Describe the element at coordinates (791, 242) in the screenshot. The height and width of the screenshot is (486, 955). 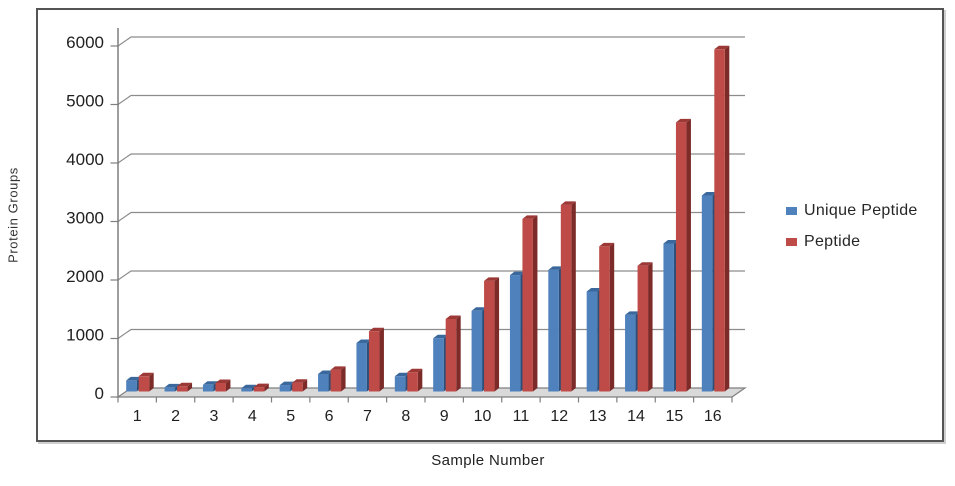
I see `legend-swatch-peptide` at that location.